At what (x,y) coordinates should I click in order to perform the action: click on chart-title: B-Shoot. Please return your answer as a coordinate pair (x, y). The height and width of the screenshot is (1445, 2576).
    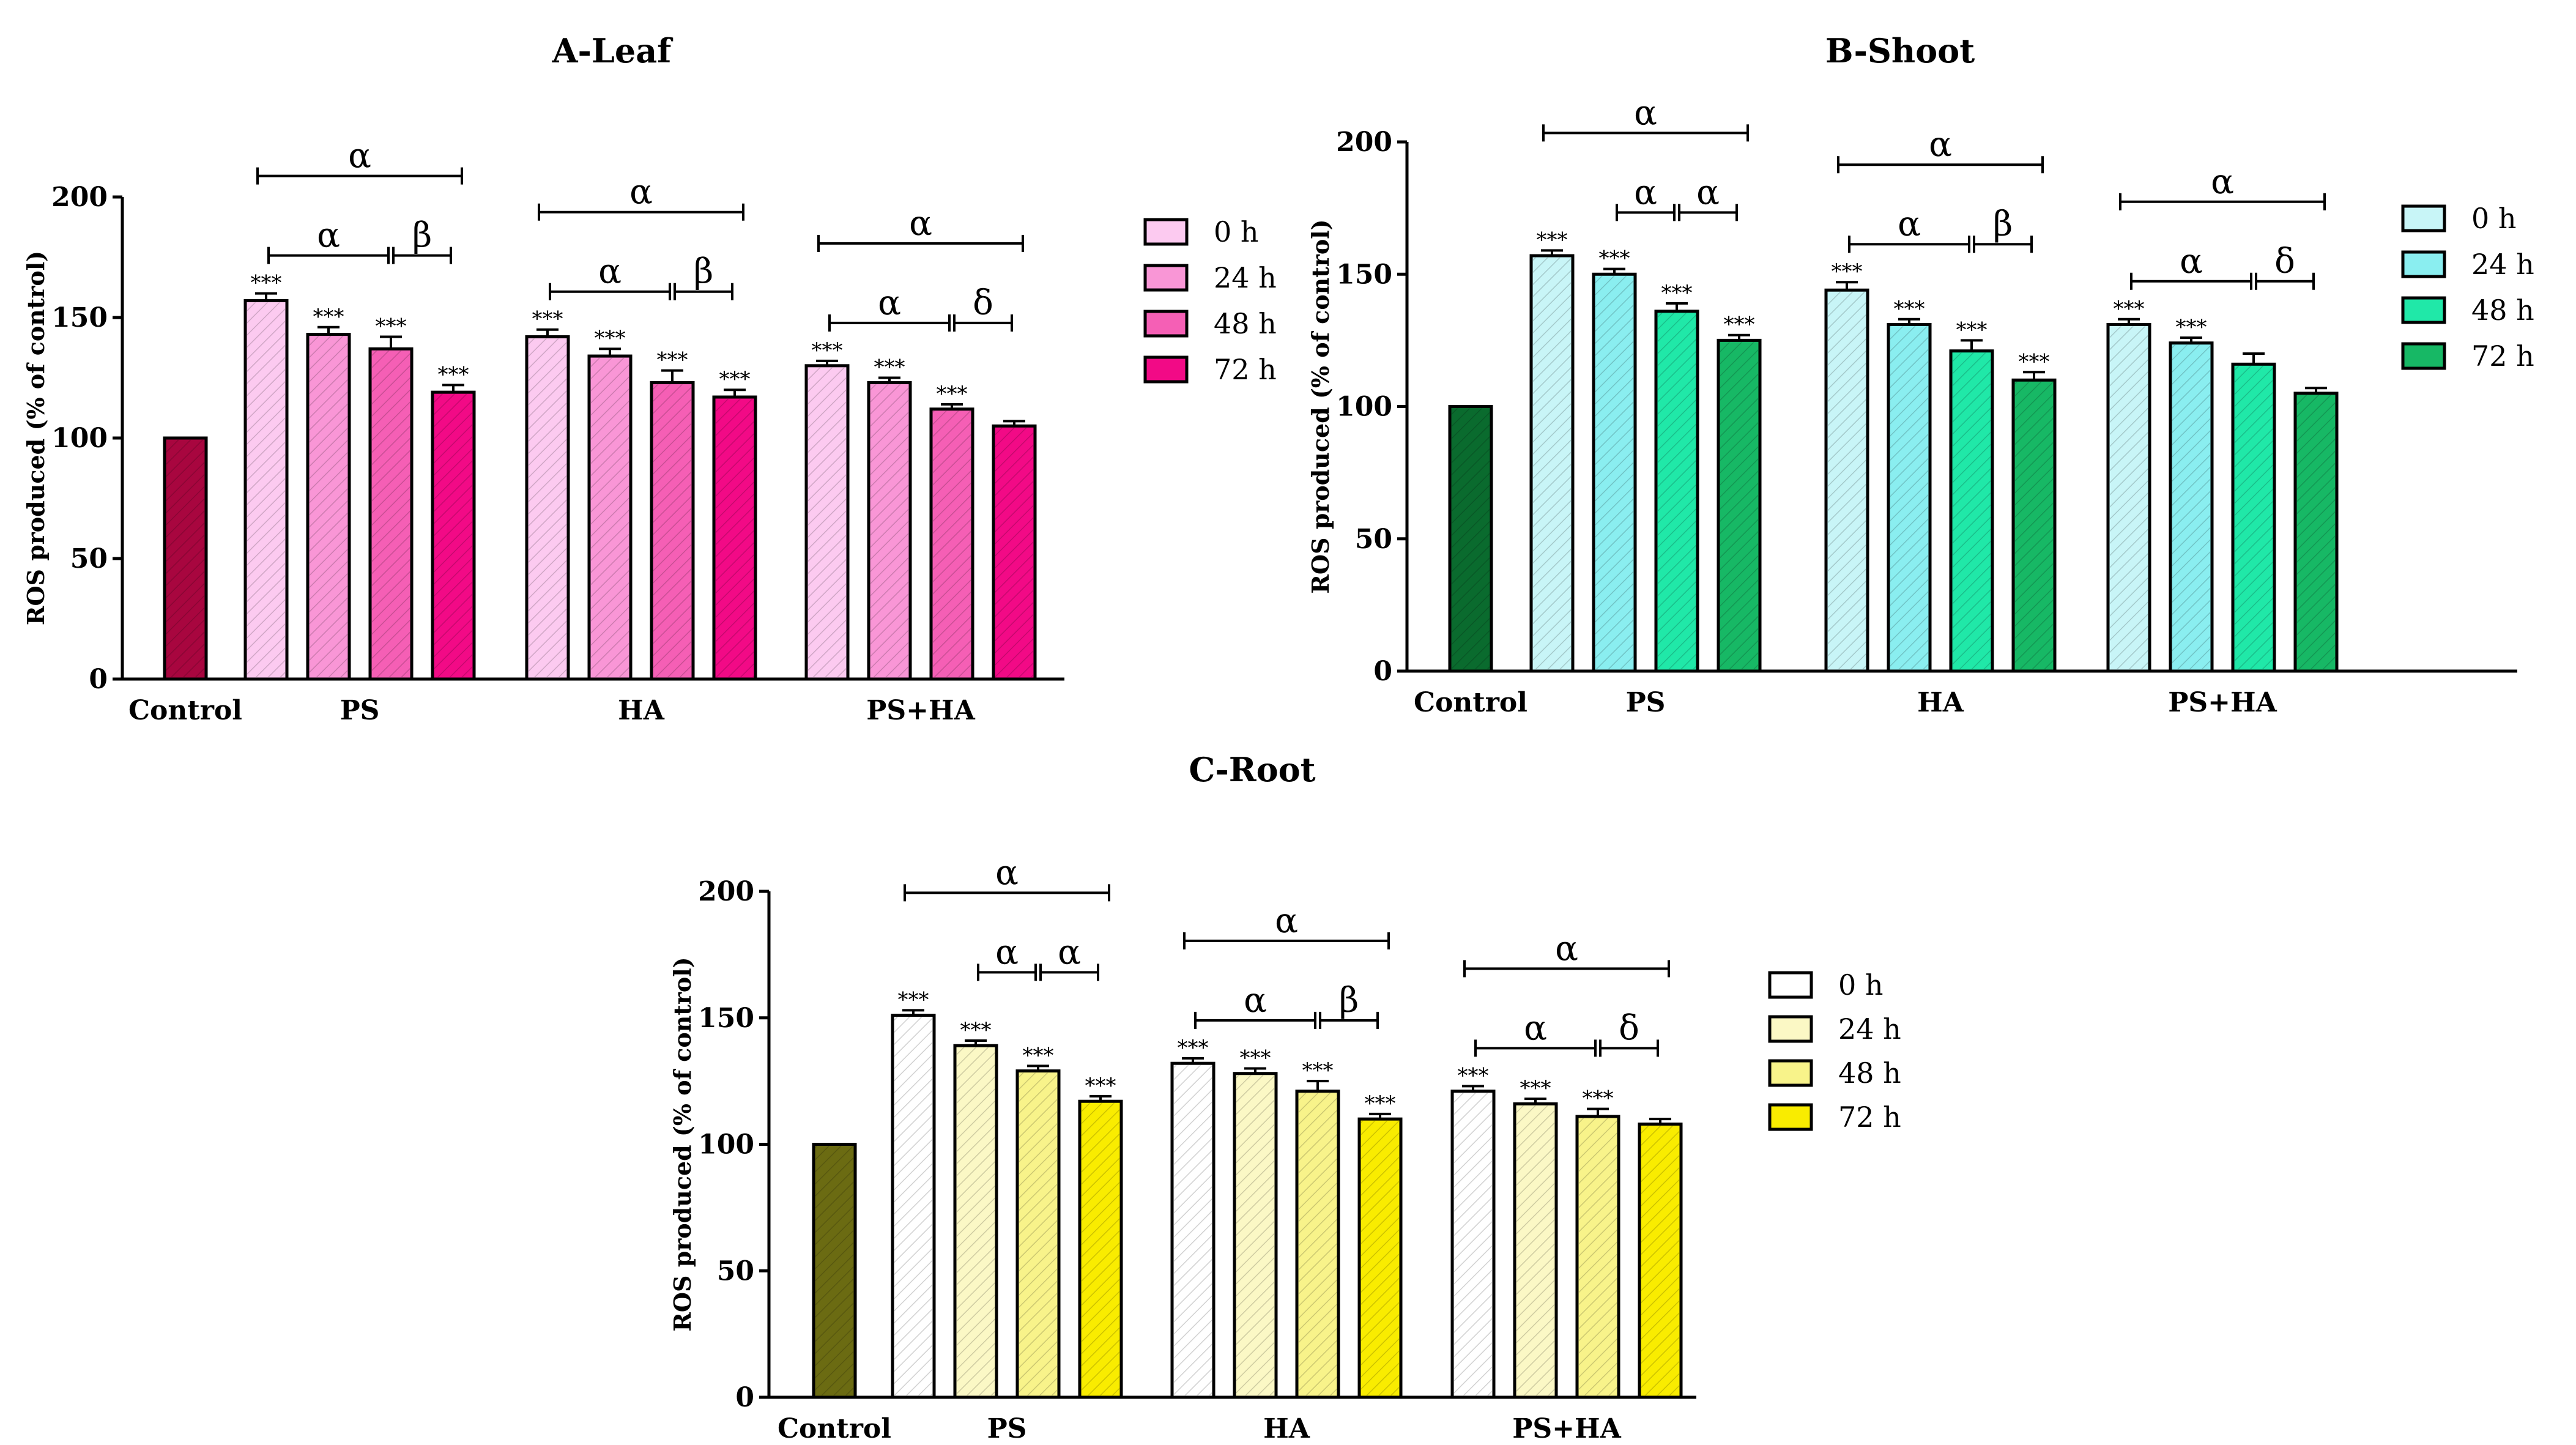
    Looking at the image, I should click on (1900, 50).